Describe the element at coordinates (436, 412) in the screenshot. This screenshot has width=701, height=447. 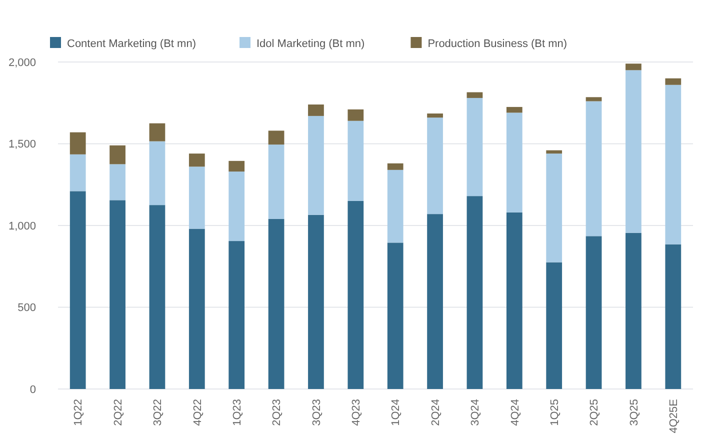
I see `x-tick-label: 2Q24` at that location.